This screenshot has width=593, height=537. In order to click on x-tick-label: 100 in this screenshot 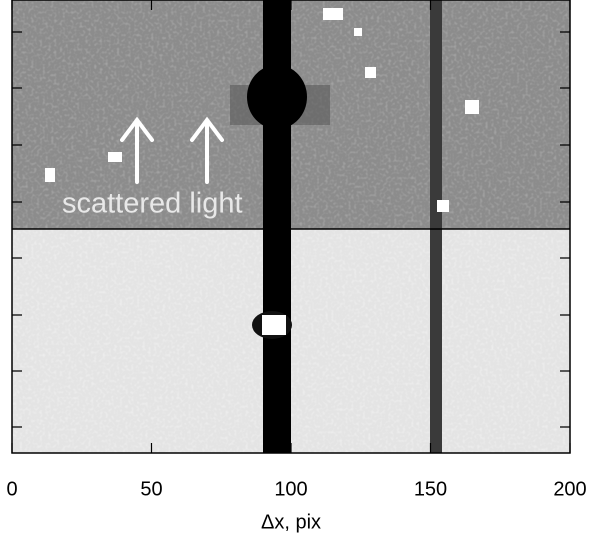, I will do `click(290, 489)`.